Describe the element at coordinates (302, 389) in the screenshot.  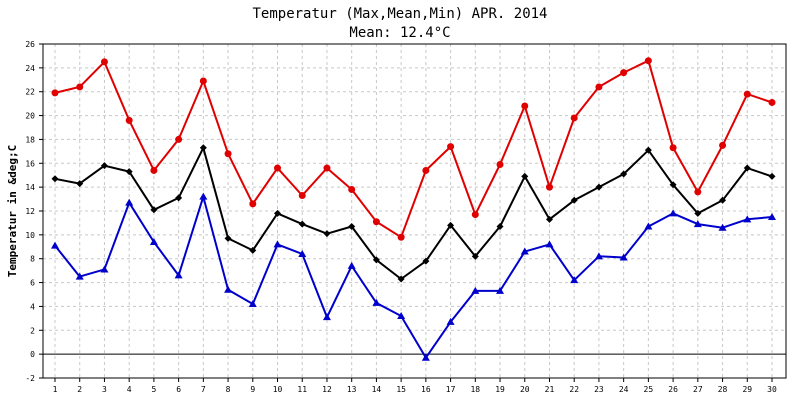
I see `x-tick-label: 11` at that location.